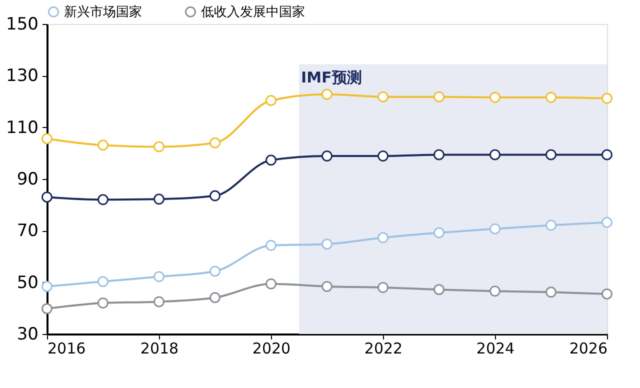  Describe the element at coordinates (588, 349) in the screenshot. I see `x-tick-label: 2026` at that location.